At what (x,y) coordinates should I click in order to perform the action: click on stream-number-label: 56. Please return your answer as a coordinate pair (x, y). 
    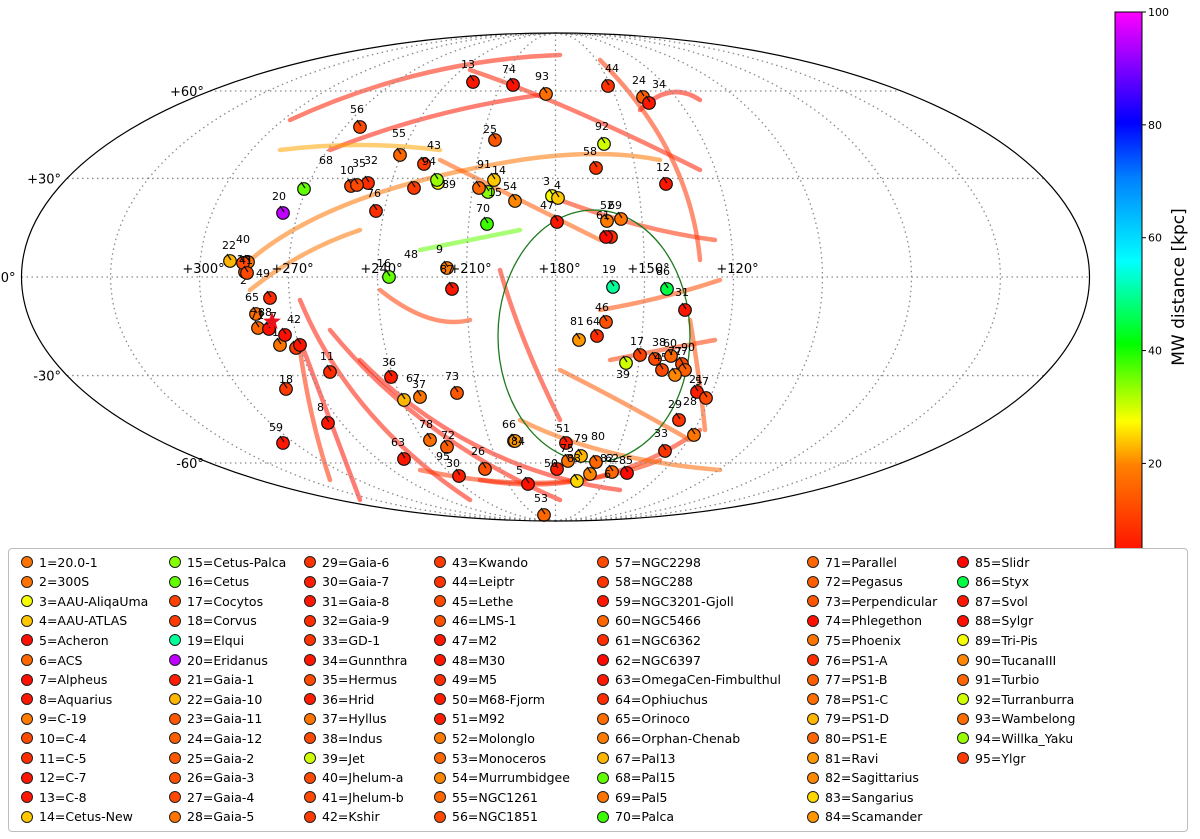
    Looking at the image, I should click on (357, 109).